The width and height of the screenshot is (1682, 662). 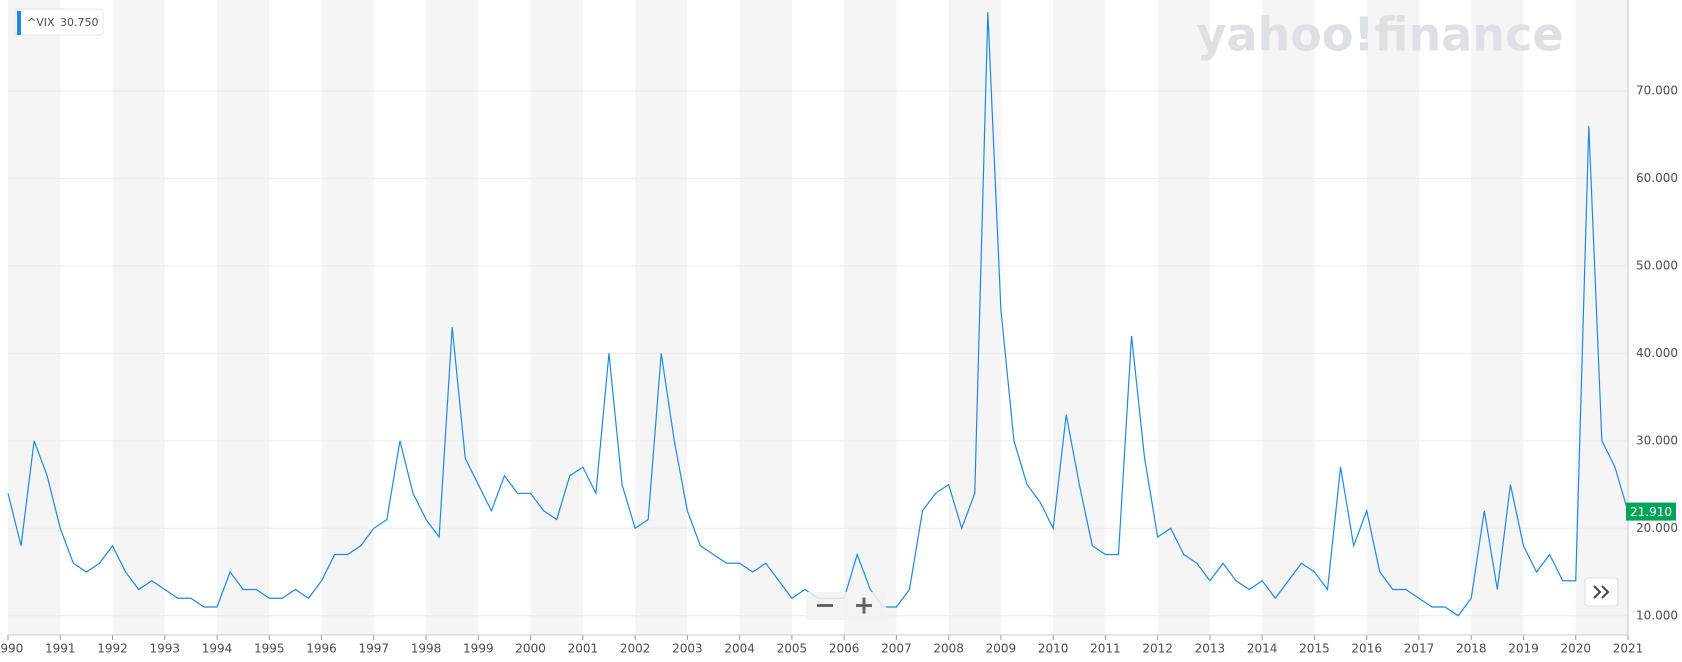 I want to click on x-tick-label: 2009, so click(x=1001, y=649).